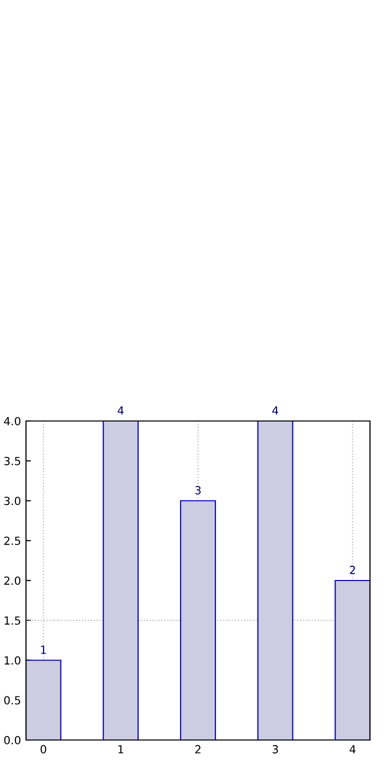  Describe the element at coordinates (12, 501) in the screenshot. I see `y-tick-label: 3.0` at that location.